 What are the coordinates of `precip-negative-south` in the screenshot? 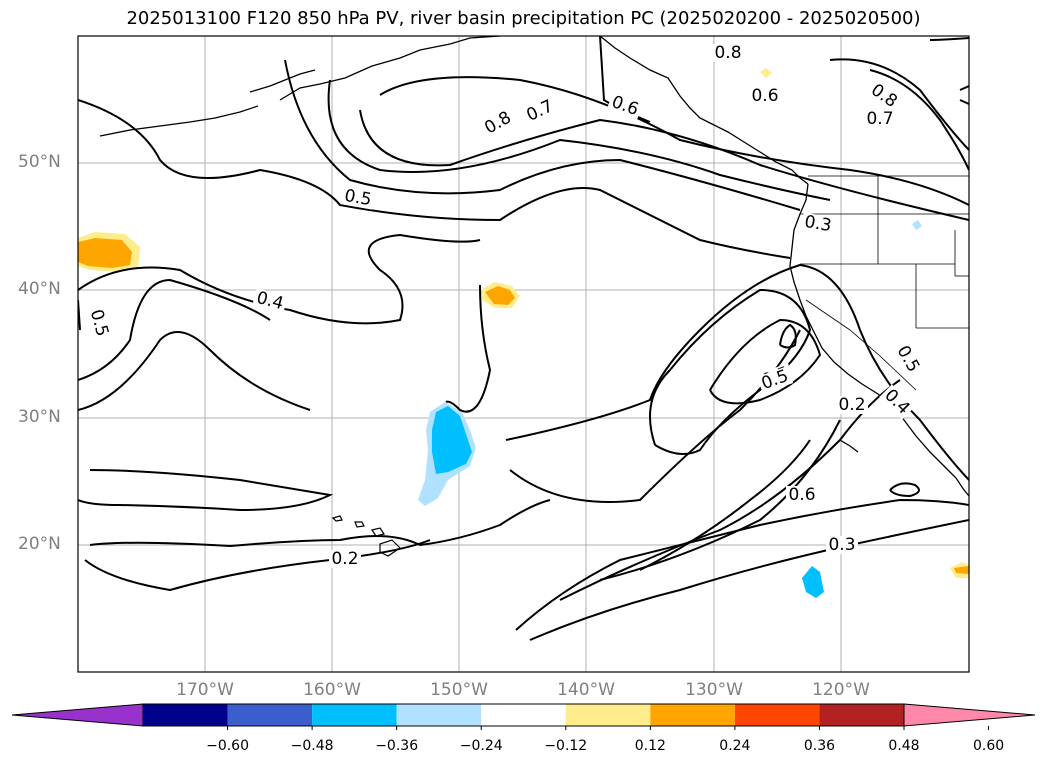 It's located at (813, 582).